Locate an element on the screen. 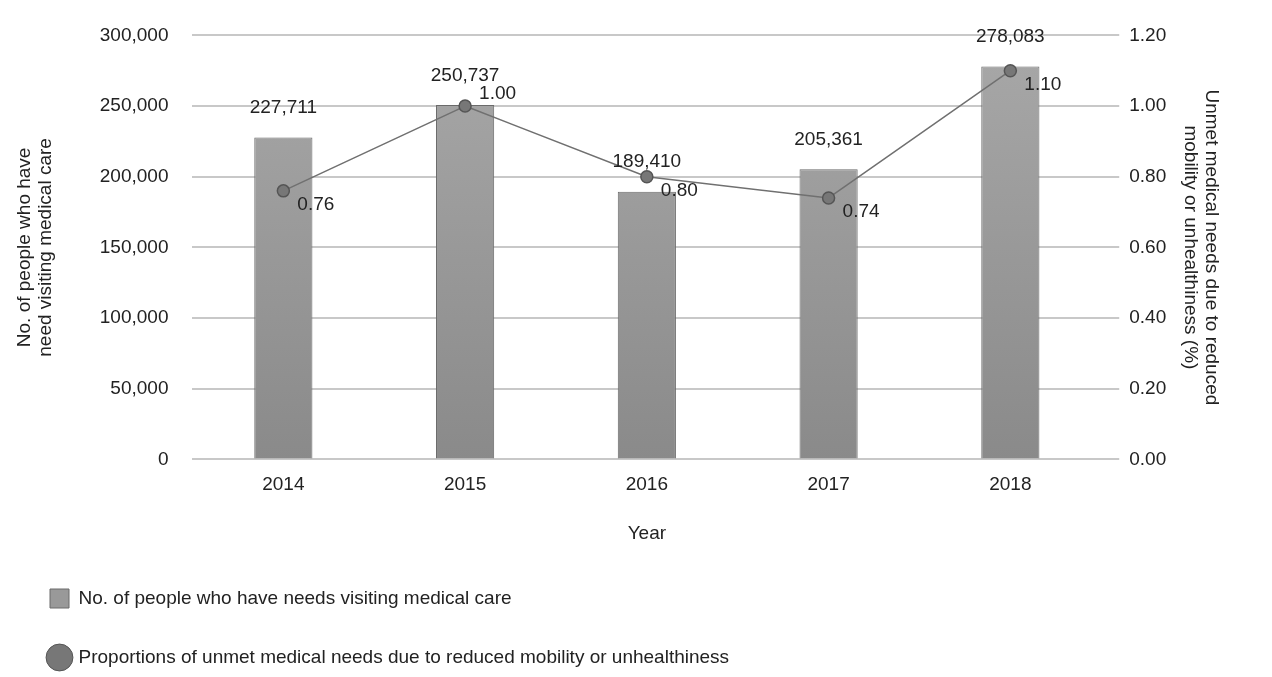  y2-tick-label: 1.20 is located at coordinates (1148, 34).